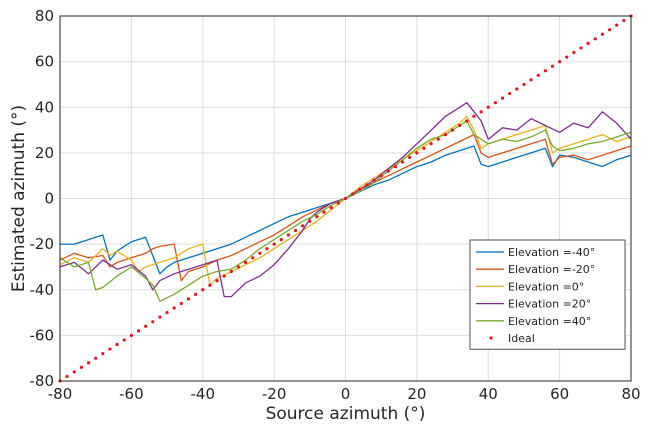 The image size is (657, 425). I want to click on legend-entry: Elevation =20°, so click(549, 304).